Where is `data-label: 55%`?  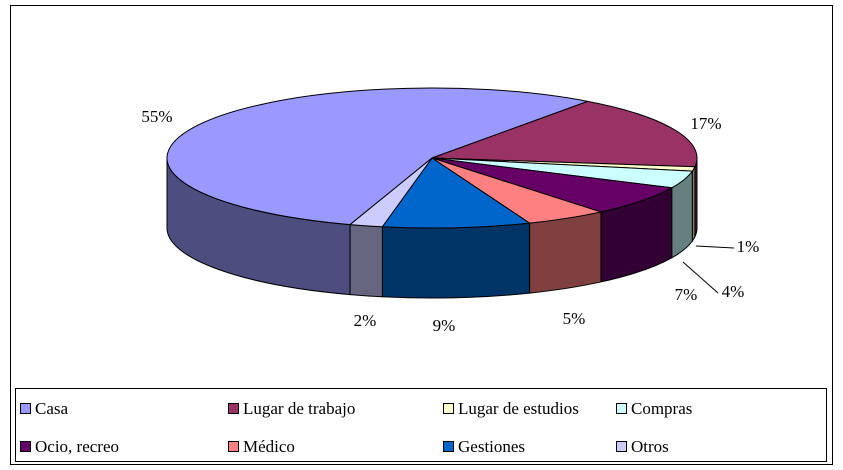 data-label: 55% is located at coordinates (156, 116).